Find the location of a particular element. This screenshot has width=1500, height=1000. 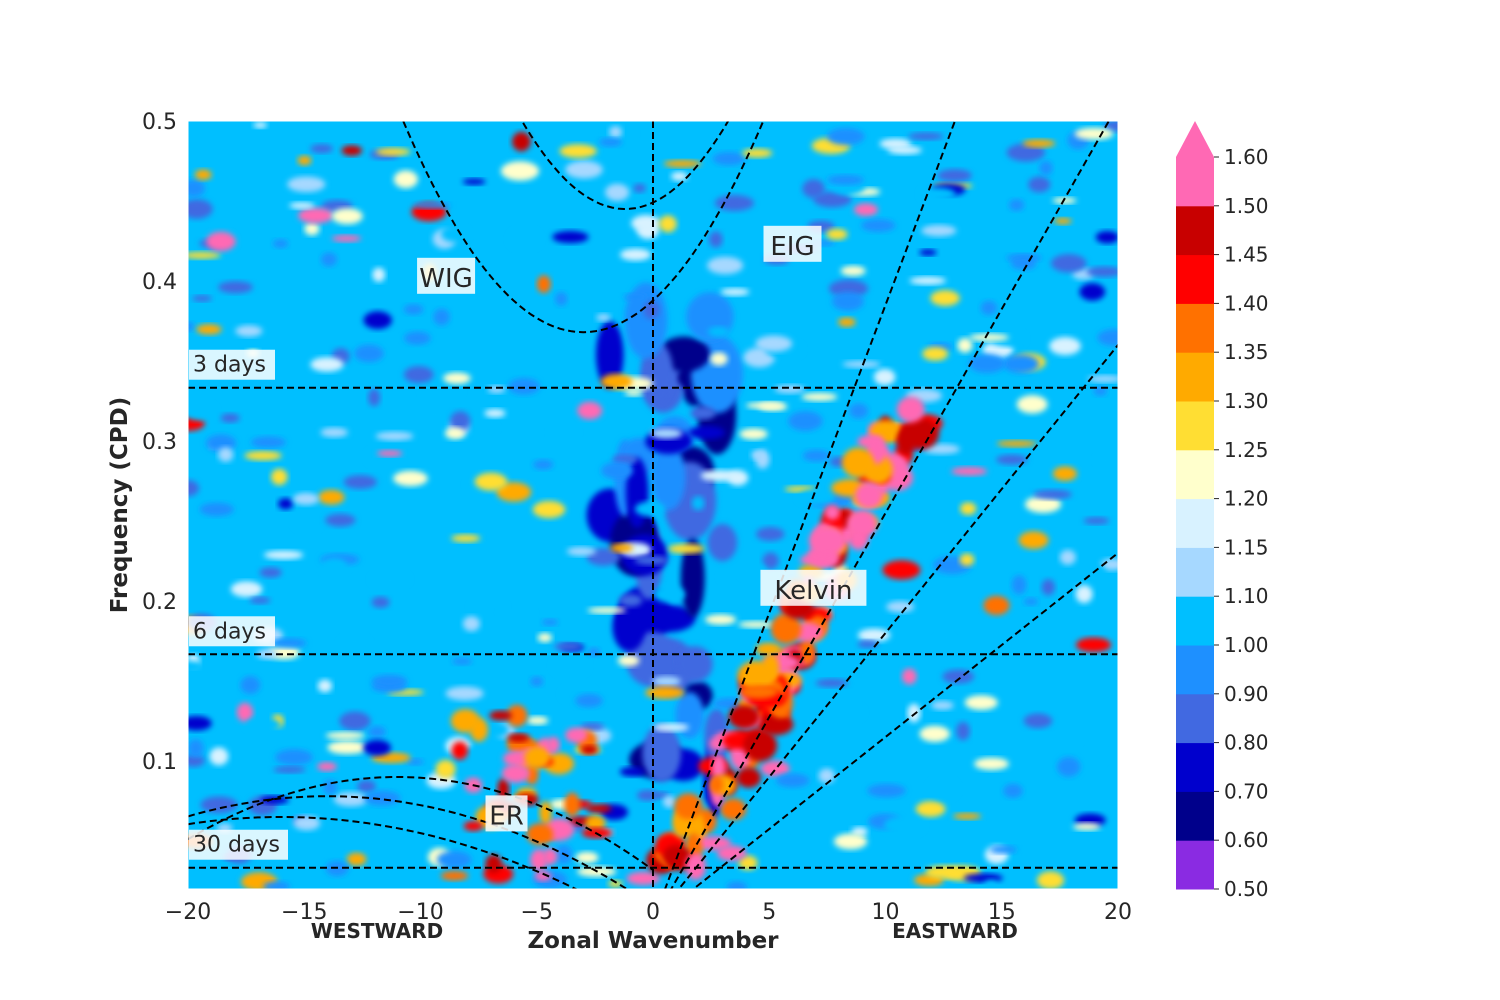

wave-label-background is located at coordinates (506, 813).